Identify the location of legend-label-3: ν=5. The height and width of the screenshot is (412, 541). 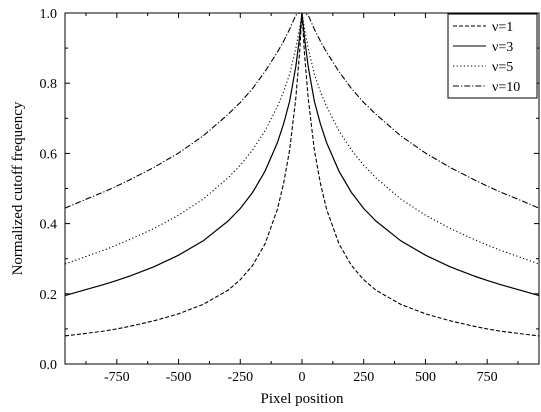
(502, 67).